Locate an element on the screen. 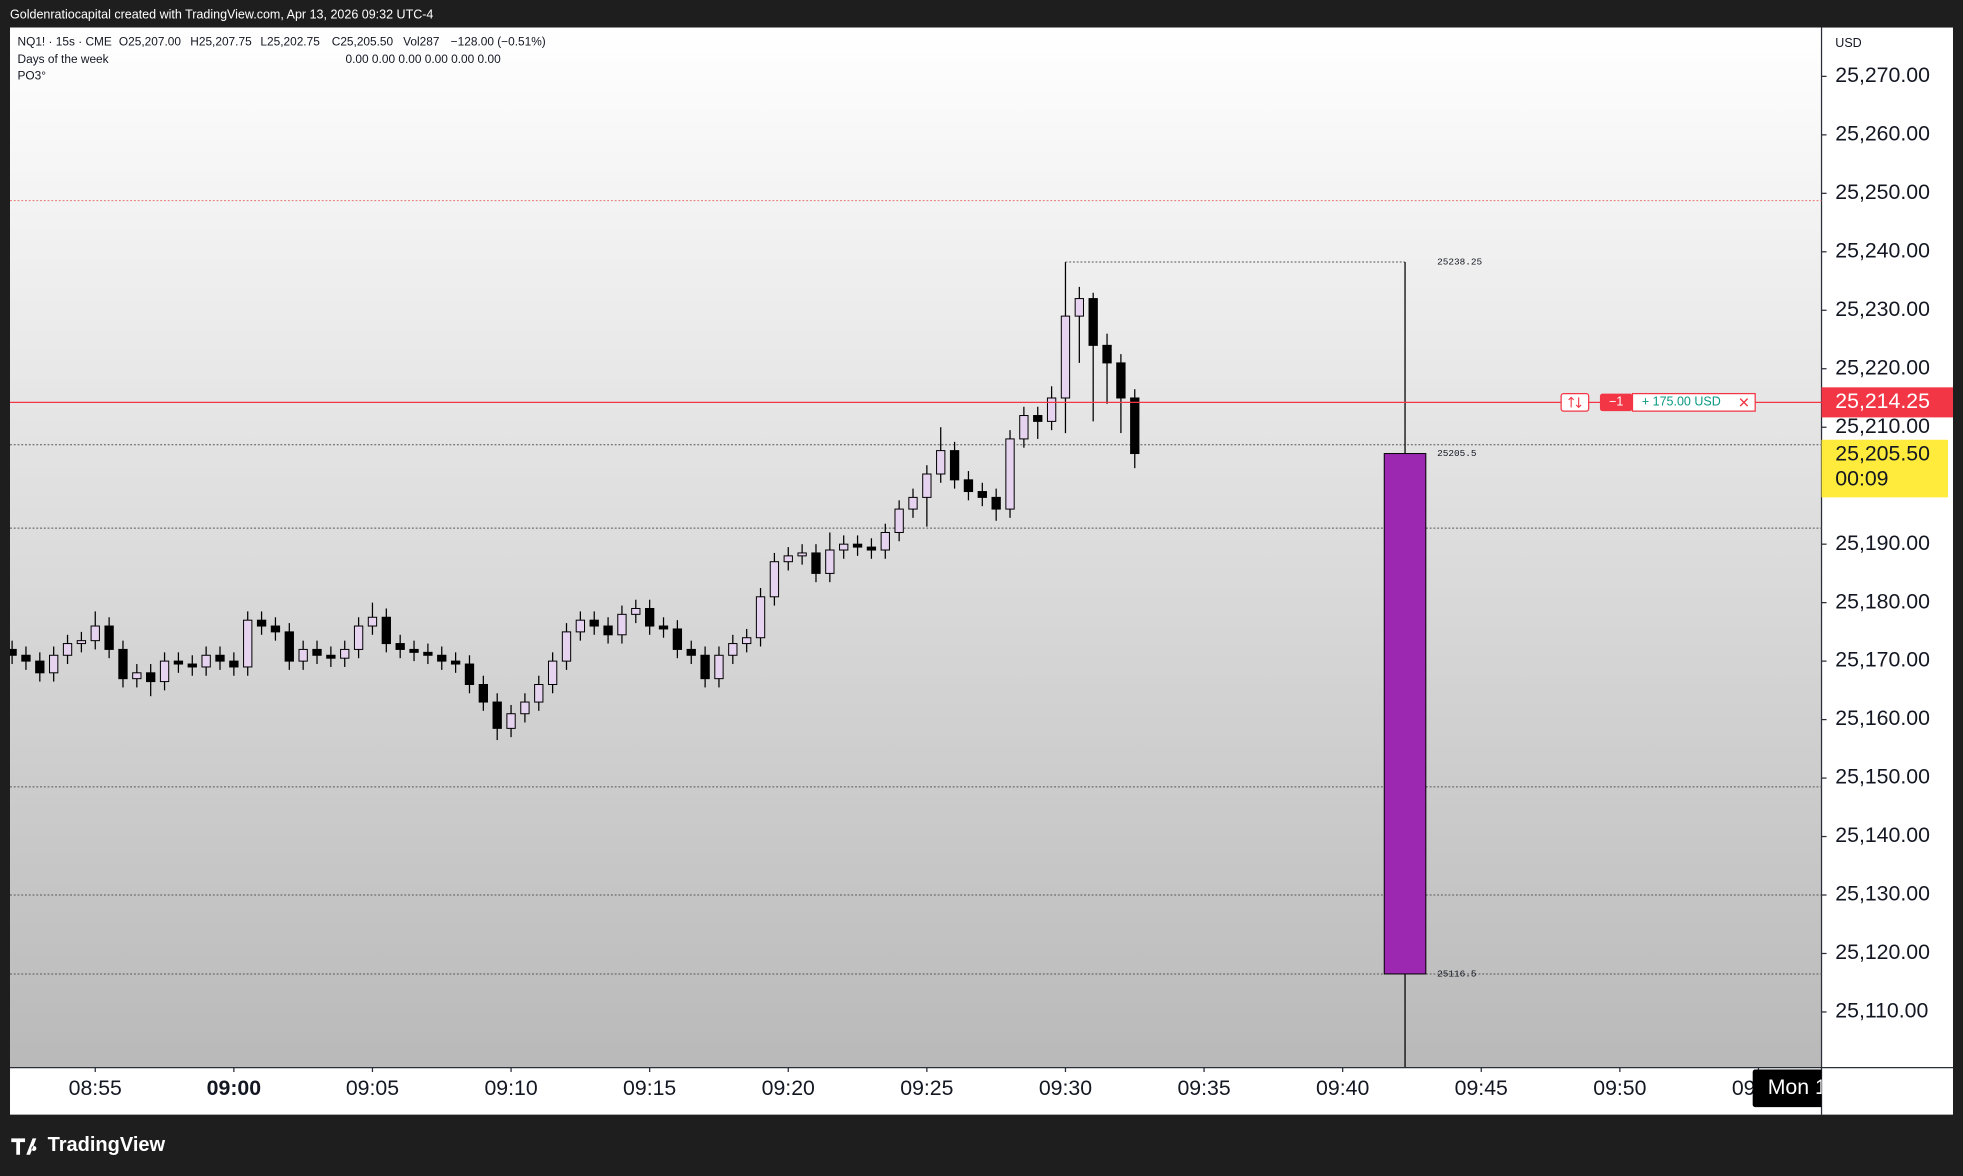 Image resolution: width=1963 pixels, height=1176 pixels. legend-volume: Vol287 is located at coordinates (421, 42).